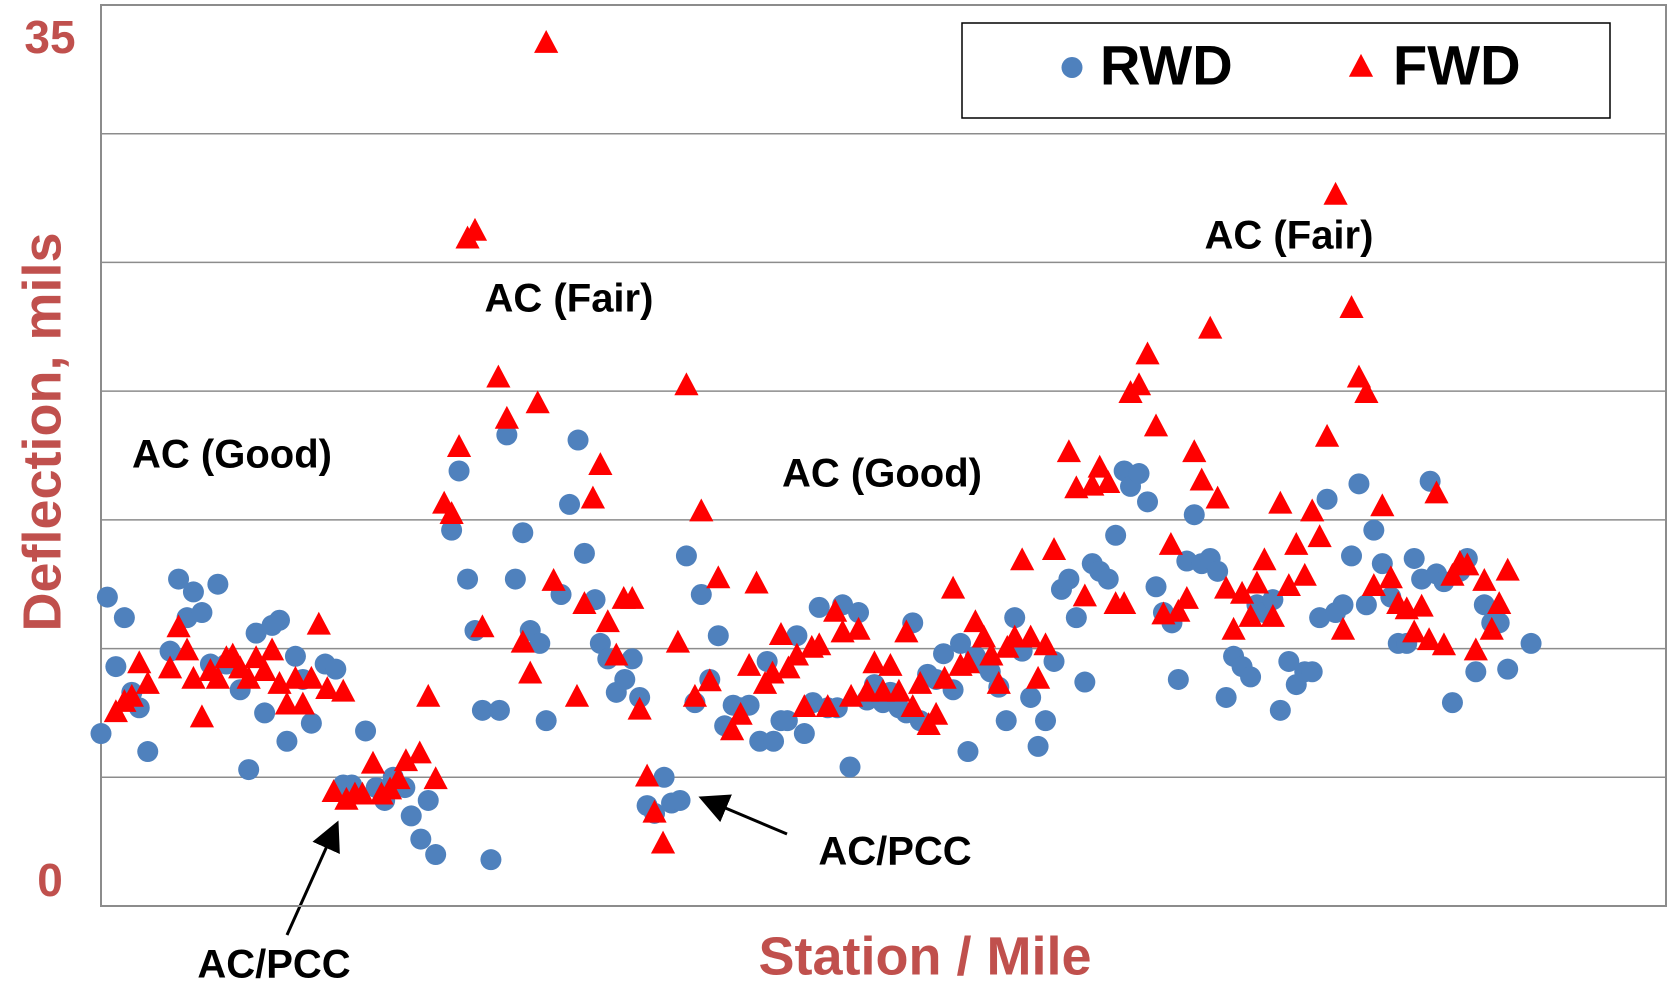 Image resolution: width=1667 pixels, height=985 pixels. Describe the element at coordinates (50, 880) in the screenshot. I see `y-tick-label: 0` at that location.